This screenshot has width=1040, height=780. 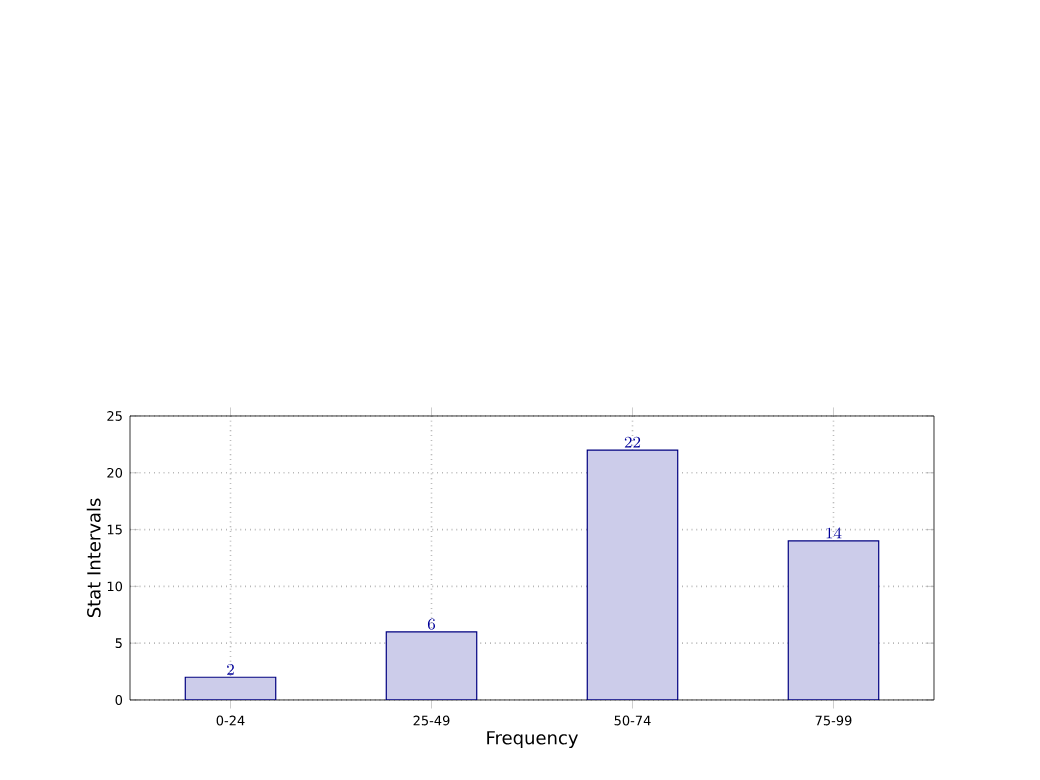 I want to click on data-label: 6, so click(x=431, y=624).